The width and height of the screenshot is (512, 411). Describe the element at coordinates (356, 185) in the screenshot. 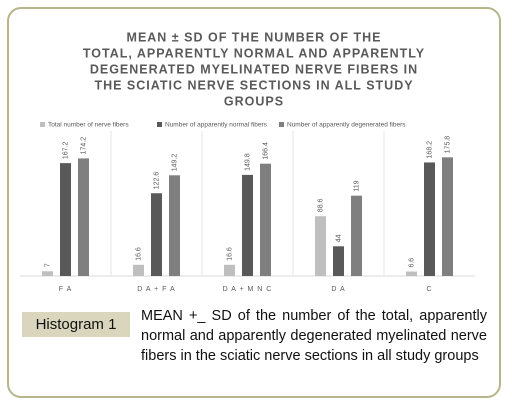

I see `data-label: 119` at that location.